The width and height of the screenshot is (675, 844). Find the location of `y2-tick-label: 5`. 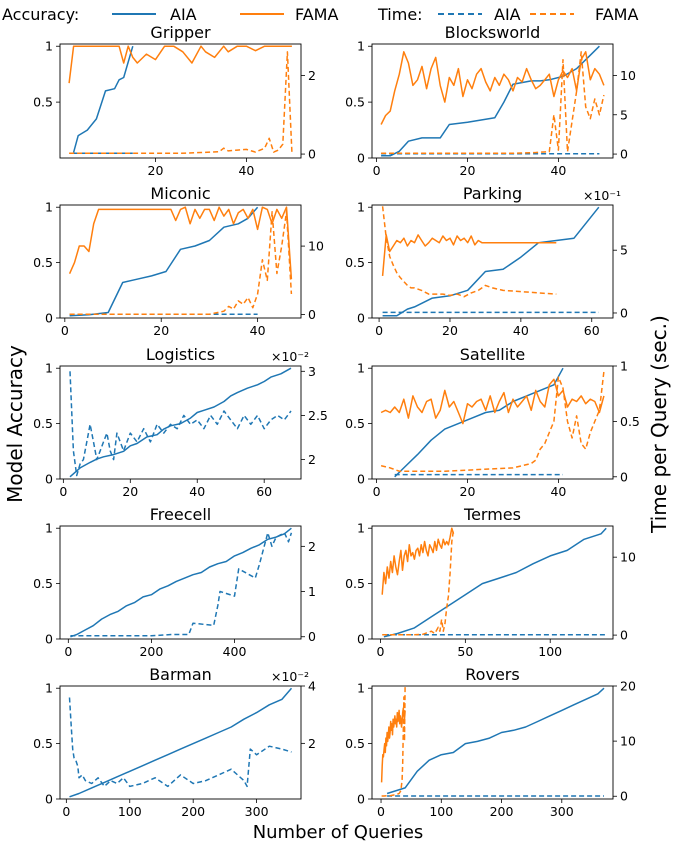

y2-tick-label: 5 is located at coordinates (624, 250).